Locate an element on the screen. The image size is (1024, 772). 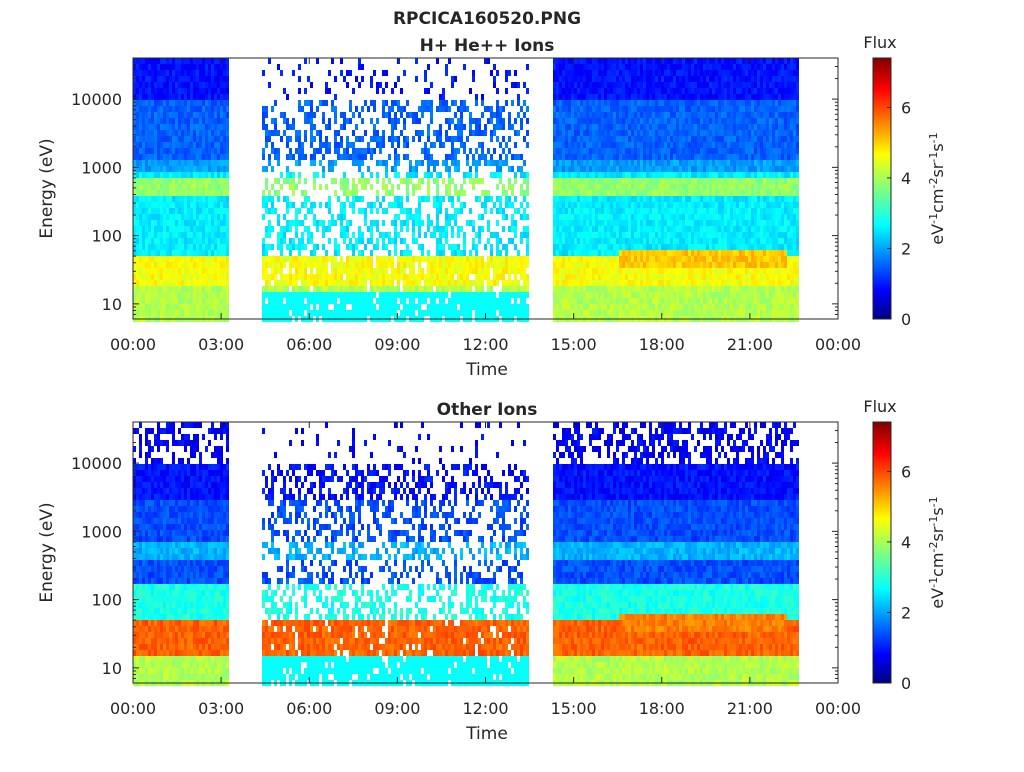
panel-title: Other Ions is located at coordinates (487, 410).